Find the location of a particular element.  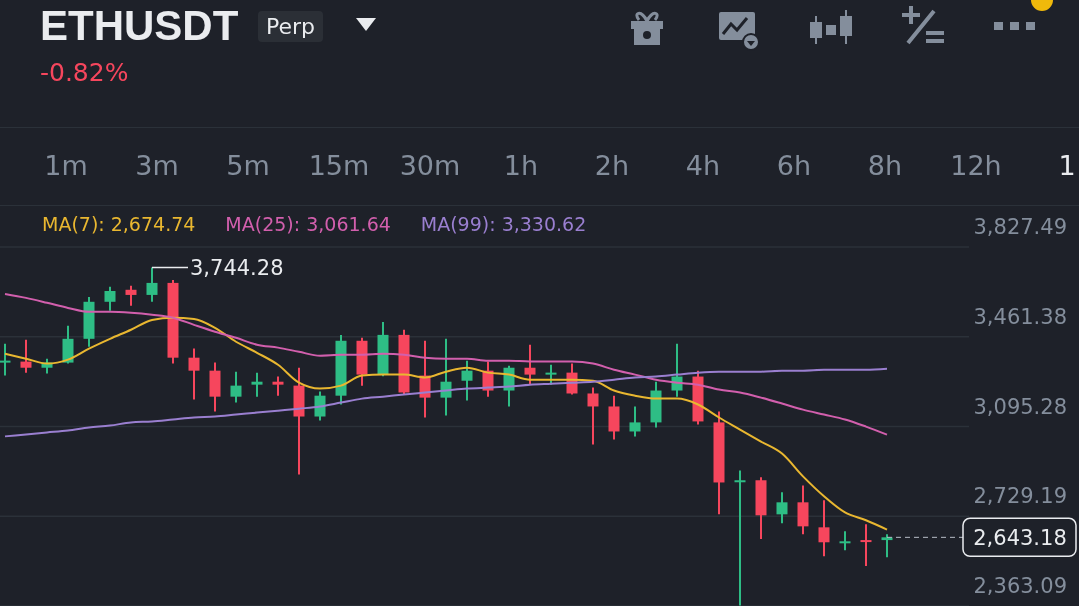

text: 3m is located at coordinates (157, 165).